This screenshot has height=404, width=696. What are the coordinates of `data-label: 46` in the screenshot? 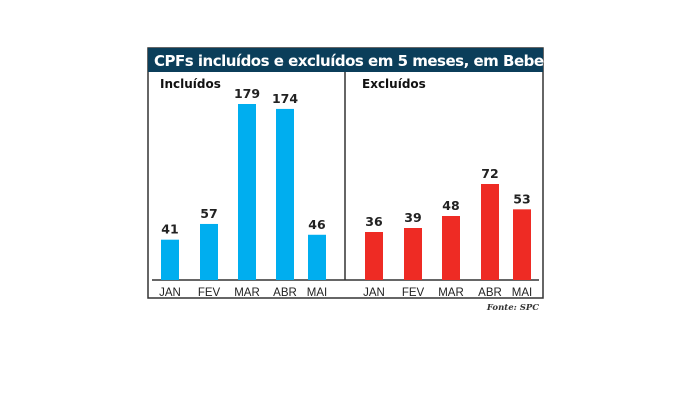 It's located at (317, 224).